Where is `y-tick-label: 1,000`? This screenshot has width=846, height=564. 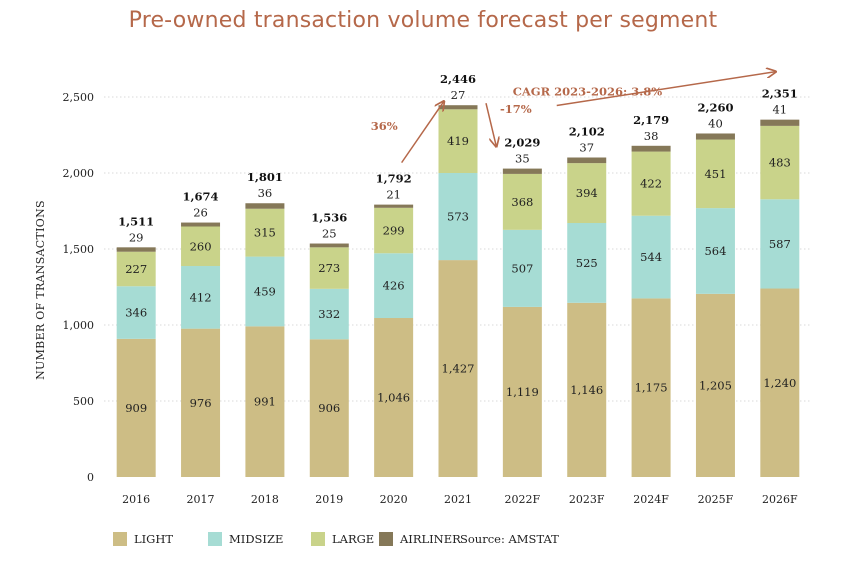 y-tick-label: 1,000 is located at coordinates (79, 325).